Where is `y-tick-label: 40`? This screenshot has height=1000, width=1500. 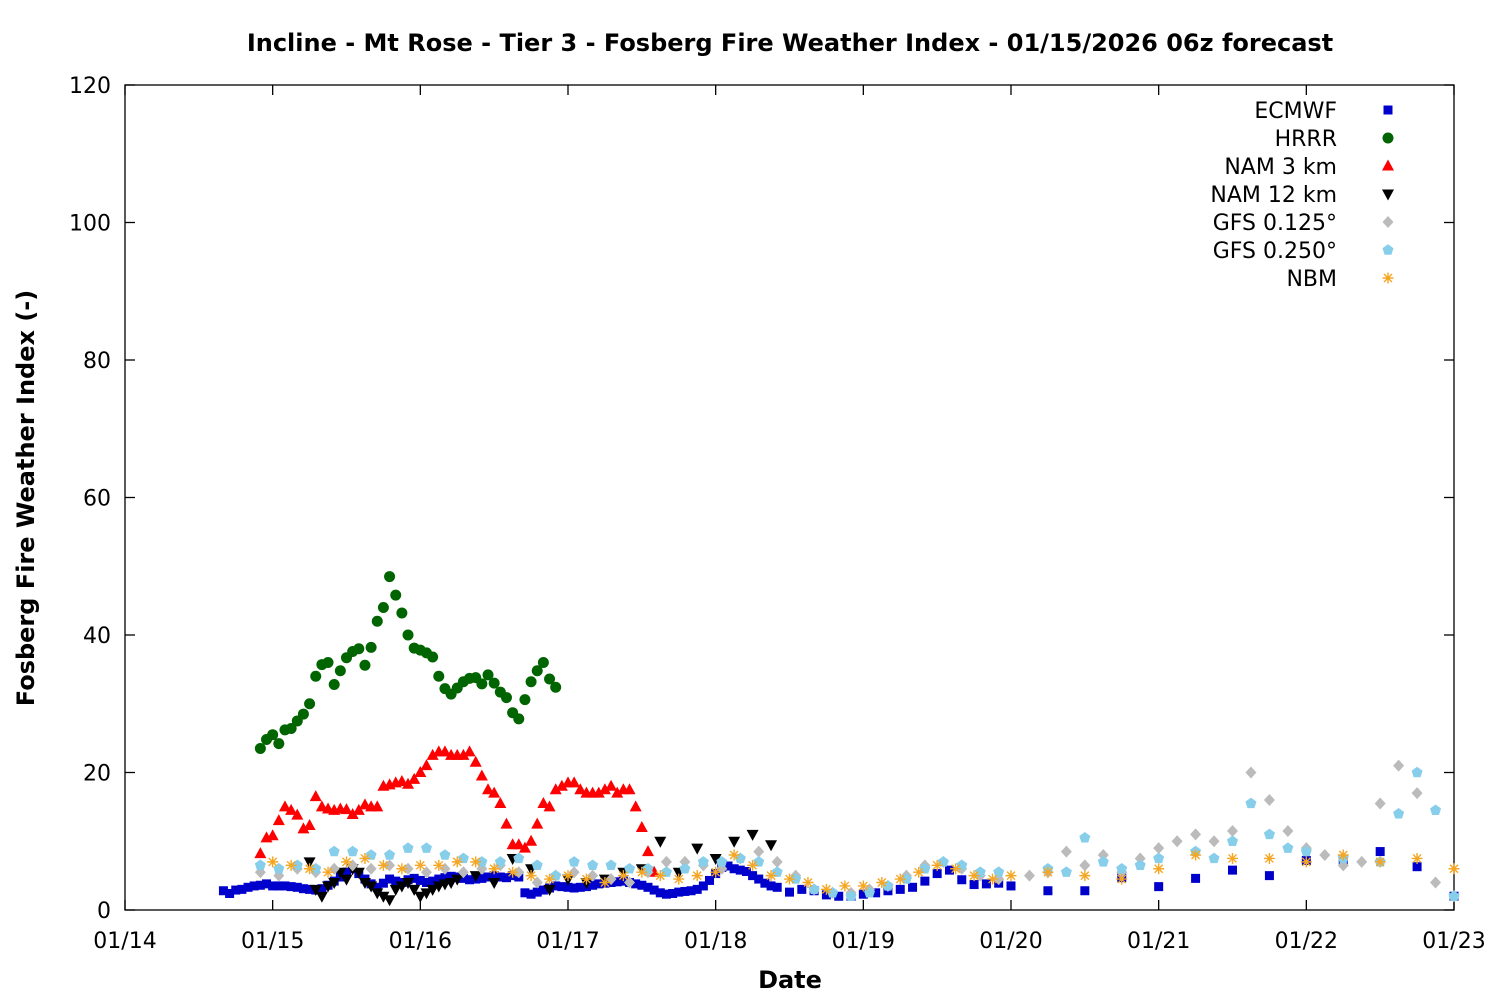 y-tick-label: 40 is located at coordinates (97, 636).